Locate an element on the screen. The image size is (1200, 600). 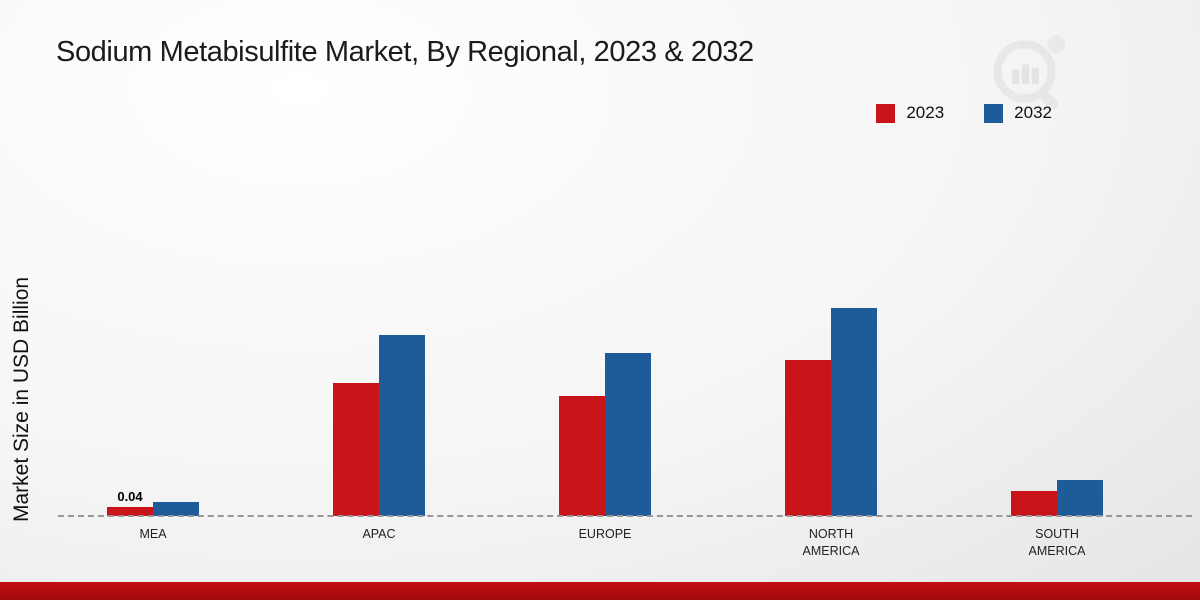
x-axis-baseline is located at coordinates (625, 516).